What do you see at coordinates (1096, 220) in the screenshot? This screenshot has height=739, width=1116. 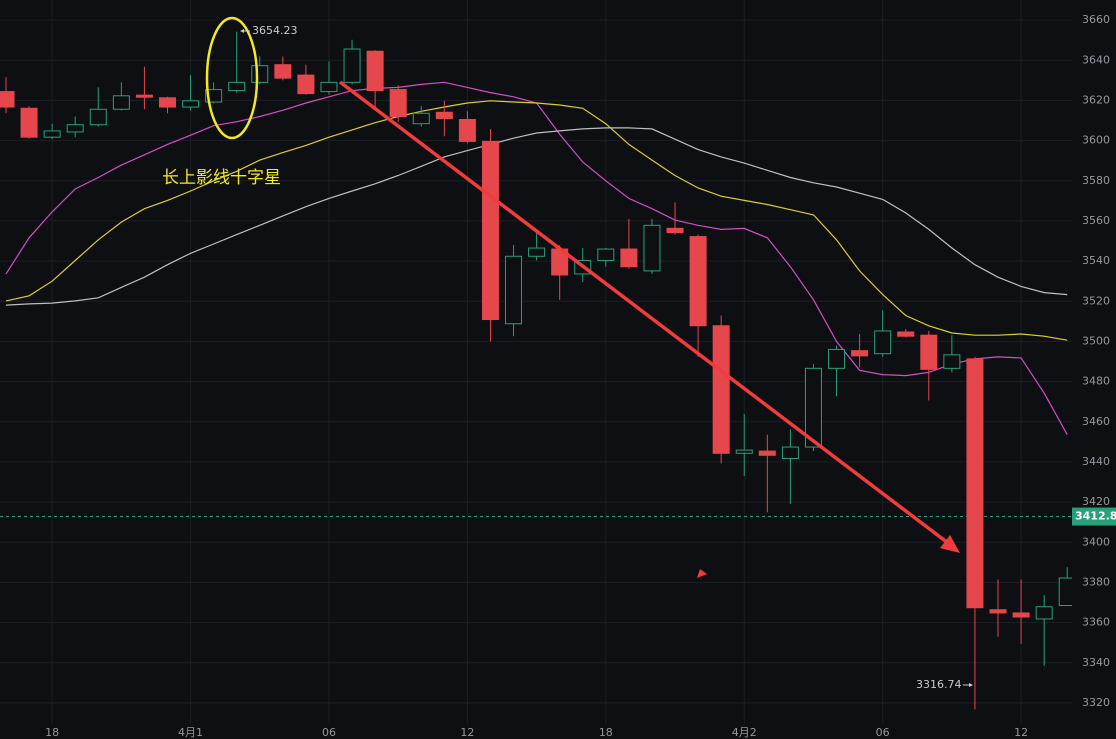 I see `y-tick-label: 3560` at bounding box center [1096, 220].